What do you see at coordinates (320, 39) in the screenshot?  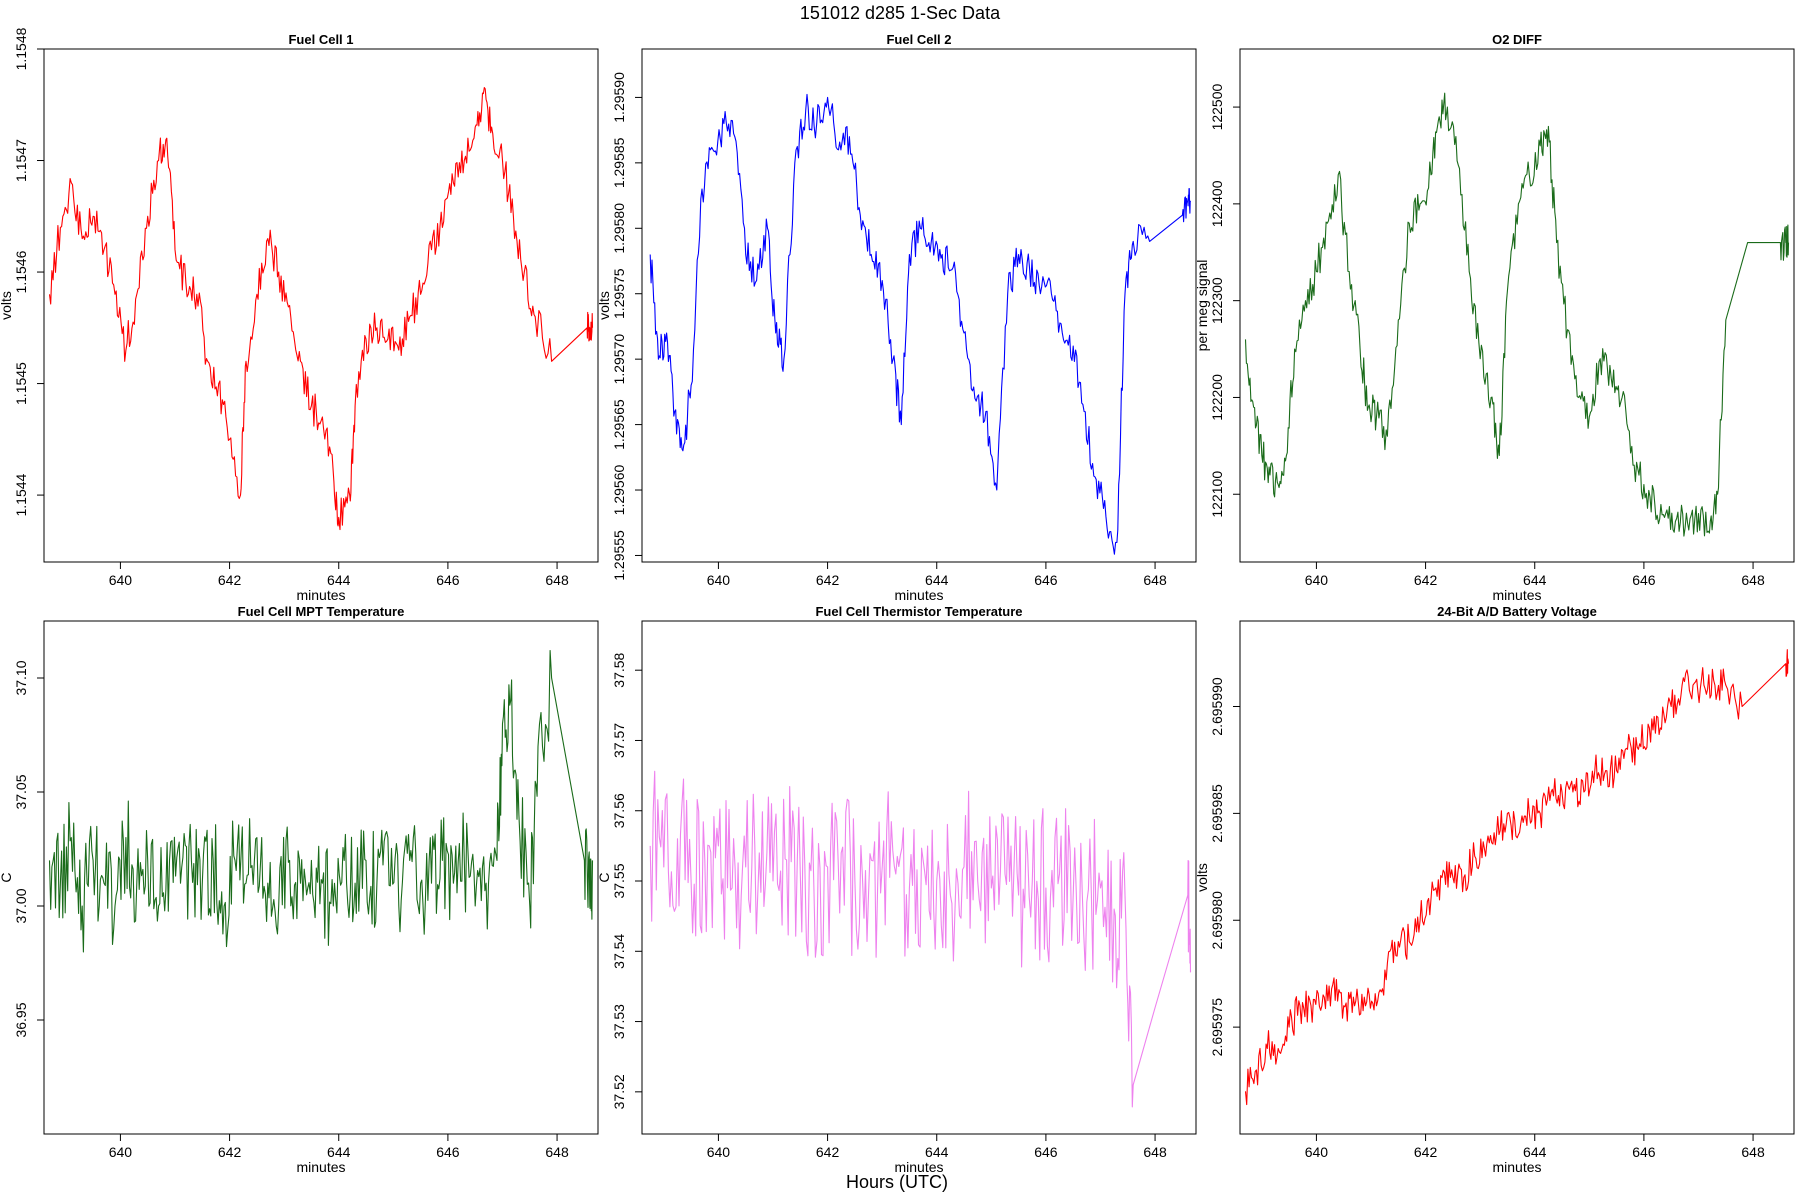 I see `panel-title: Fuel Cell 1` at bounding box center [320, 39].